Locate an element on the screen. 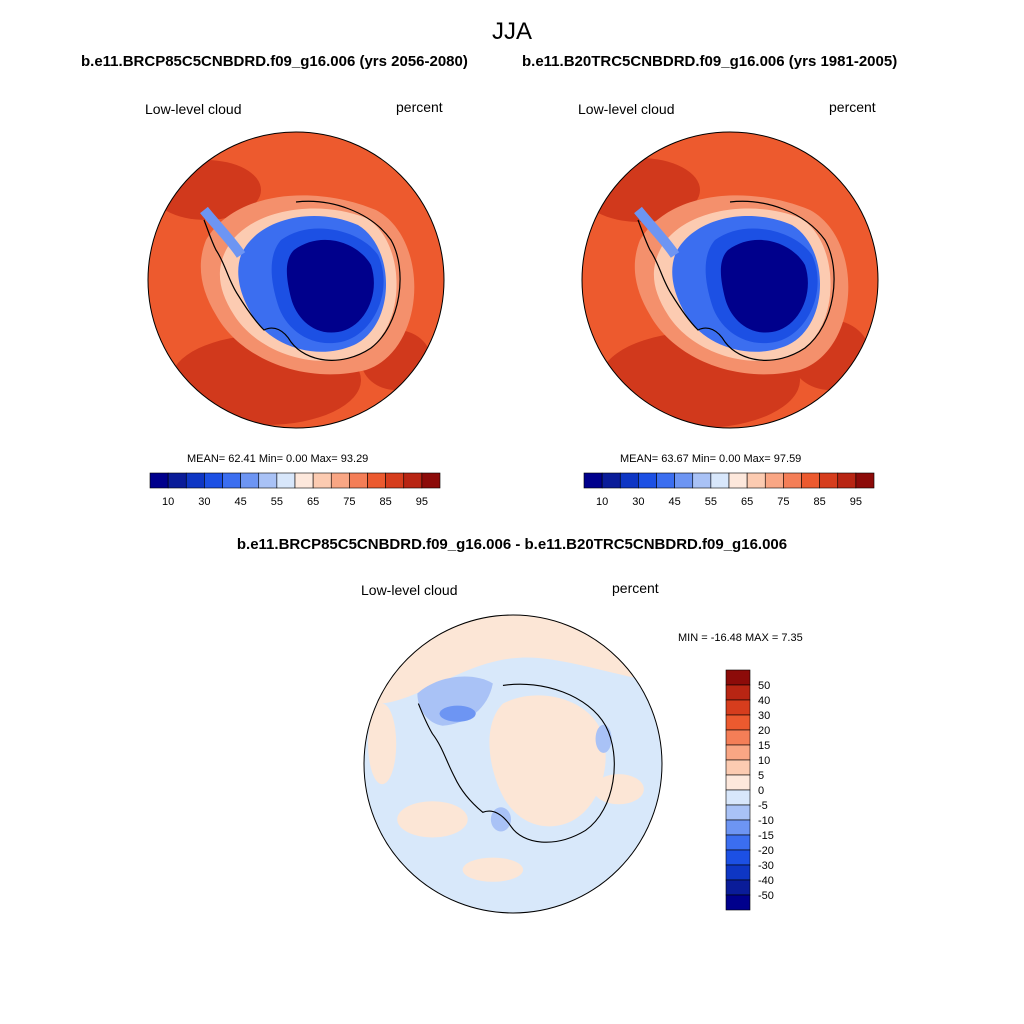 This screenshot has width=1024, height=1024. colorbar-tick-label: -15 is located at coordinates (766, 836).